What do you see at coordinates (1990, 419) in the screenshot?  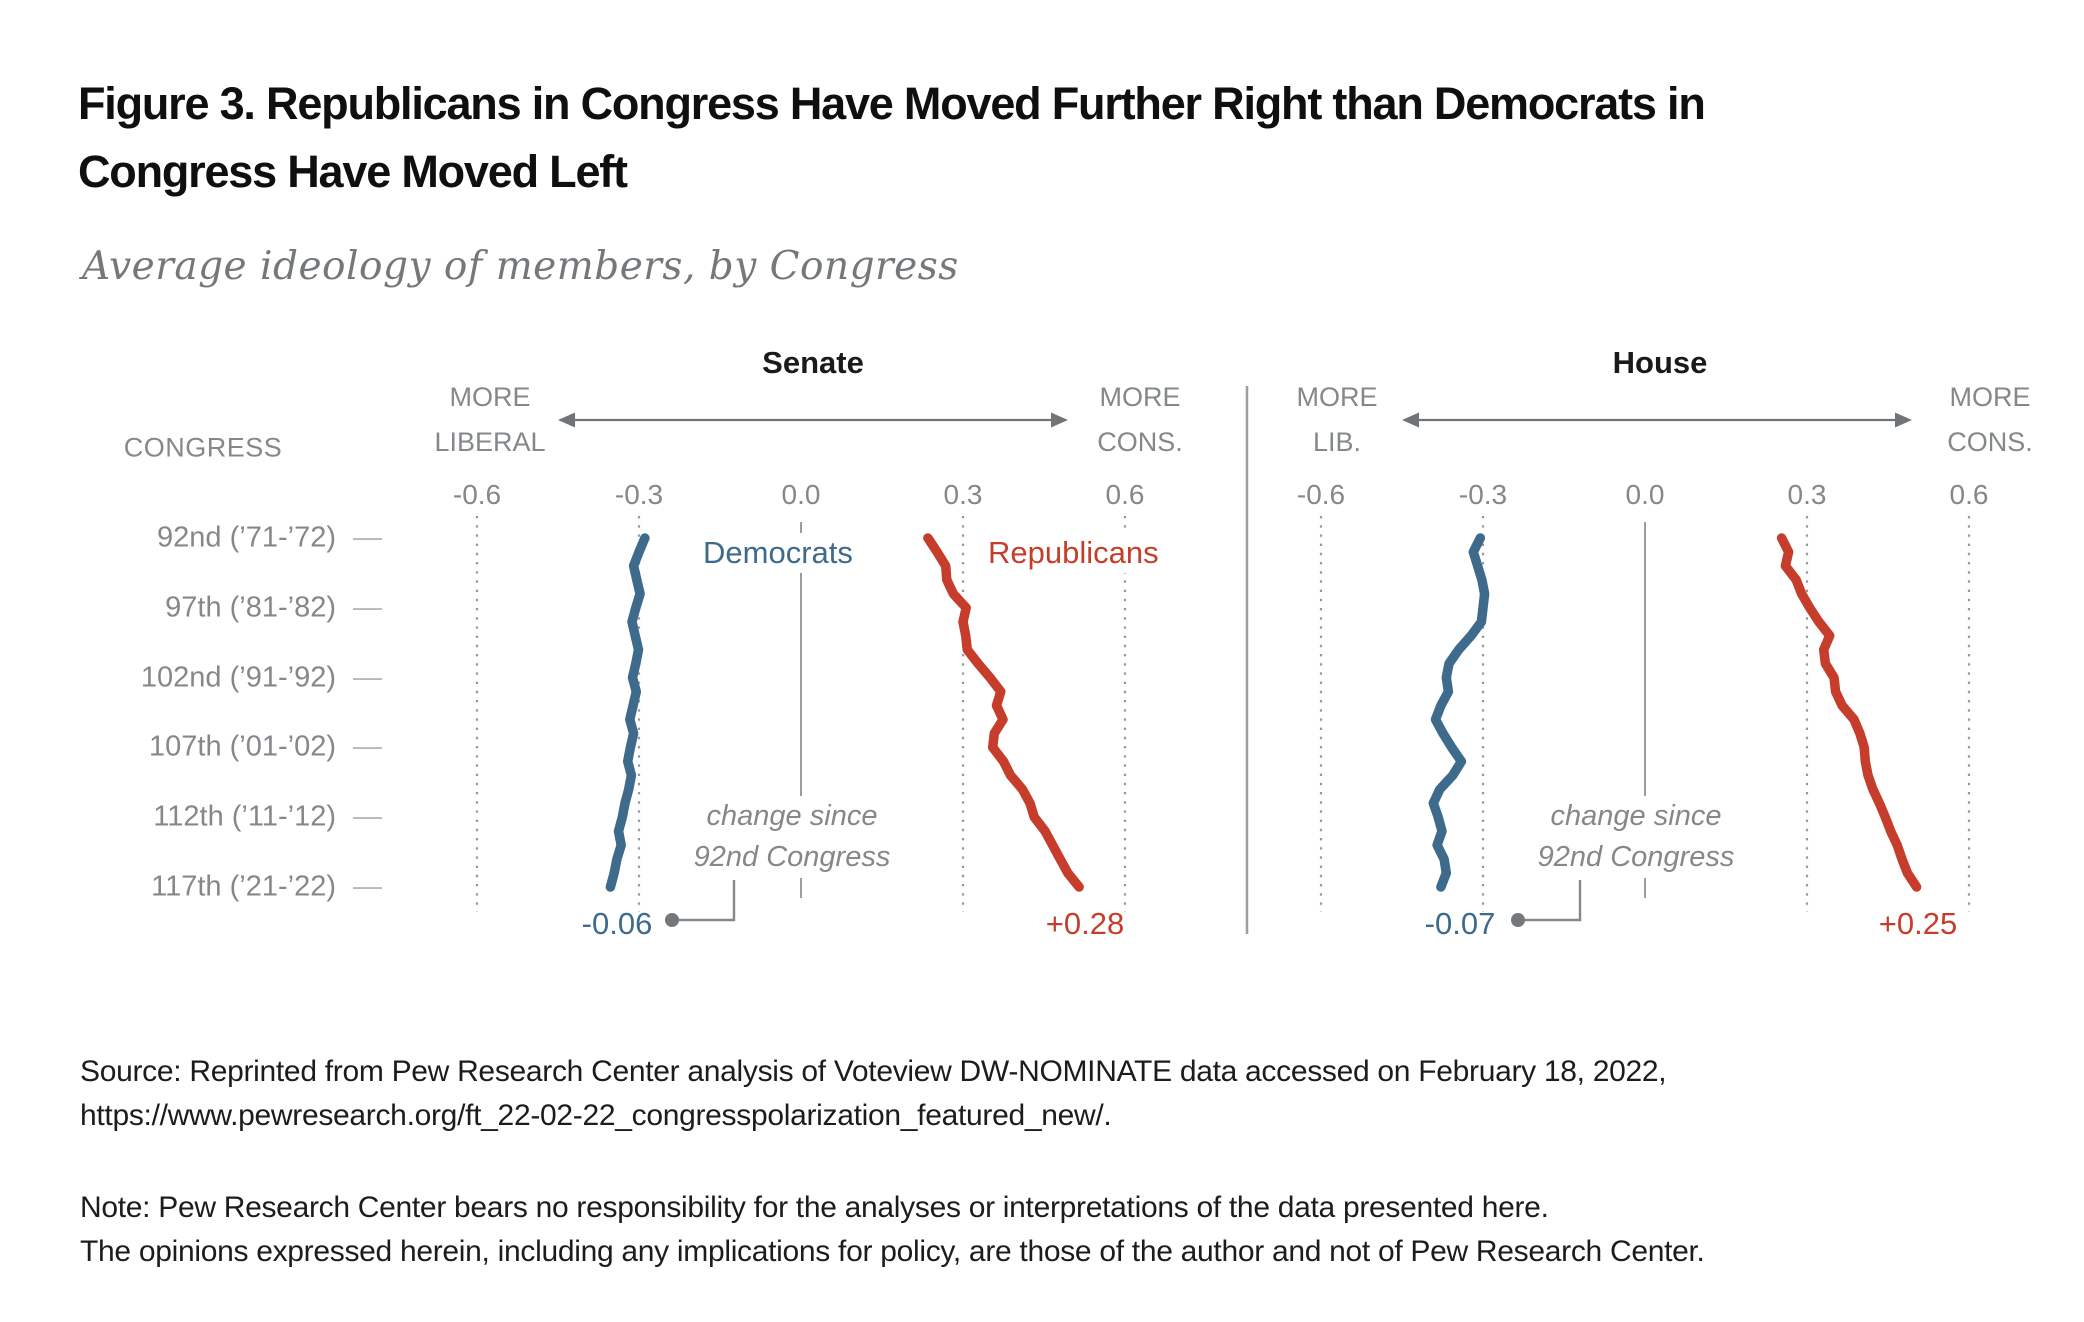 I see `house-more-cons-label: MORE CONS.` at bounding box center [1990, 419].